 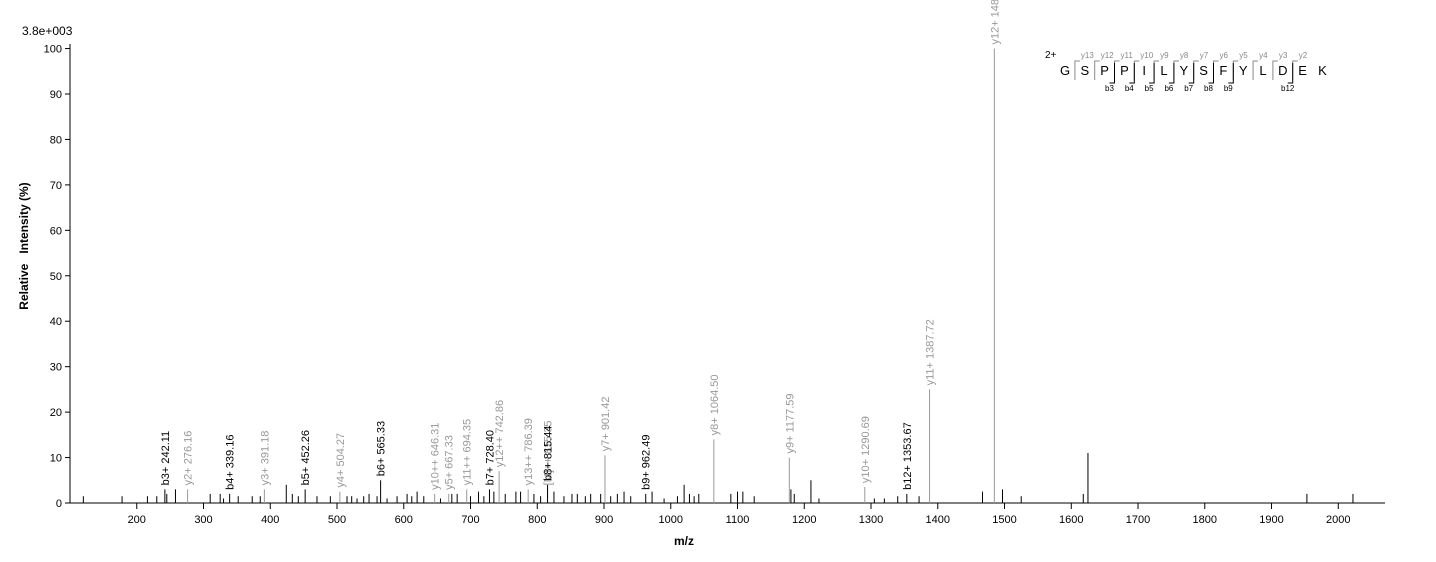 What do you see at coordinates (537, 520) in the screenshot?
I see `x-tick-label: 800` at bounding box center [537, 520].